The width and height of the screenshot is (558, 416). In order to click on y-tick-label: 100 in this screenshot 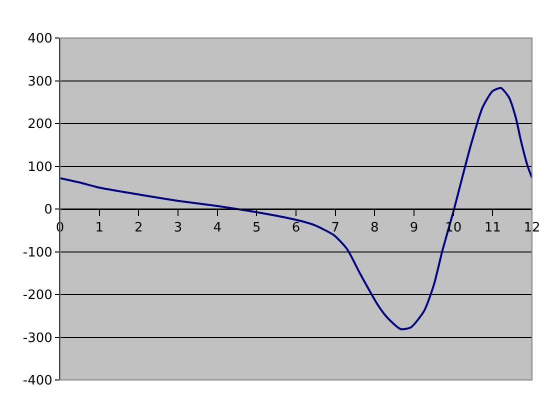, I will do `click(40, 167)`.